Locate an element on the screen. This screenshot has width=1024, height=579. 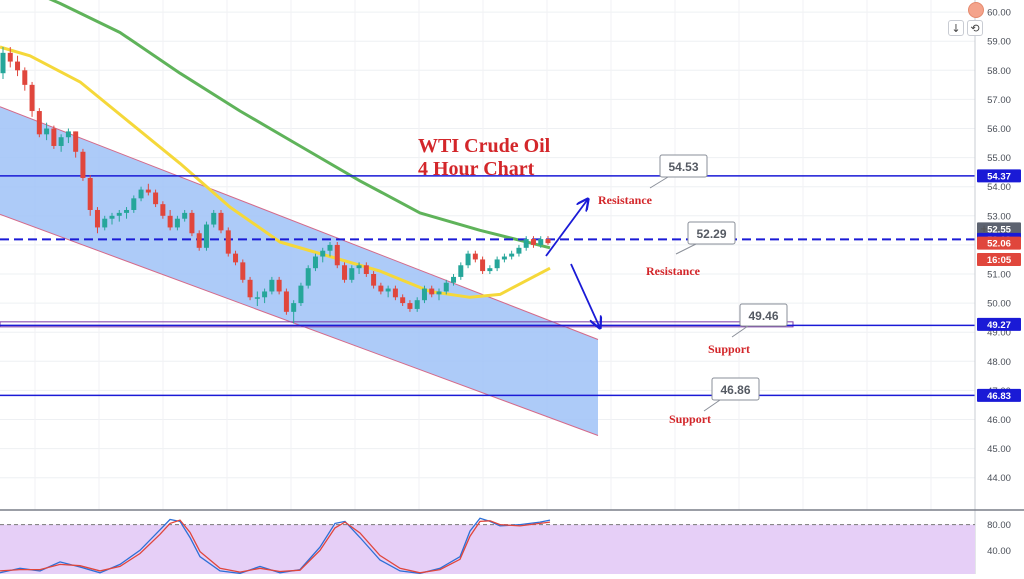
oscillator-tick-label: 80.00 is located at coordinates (999, 525).